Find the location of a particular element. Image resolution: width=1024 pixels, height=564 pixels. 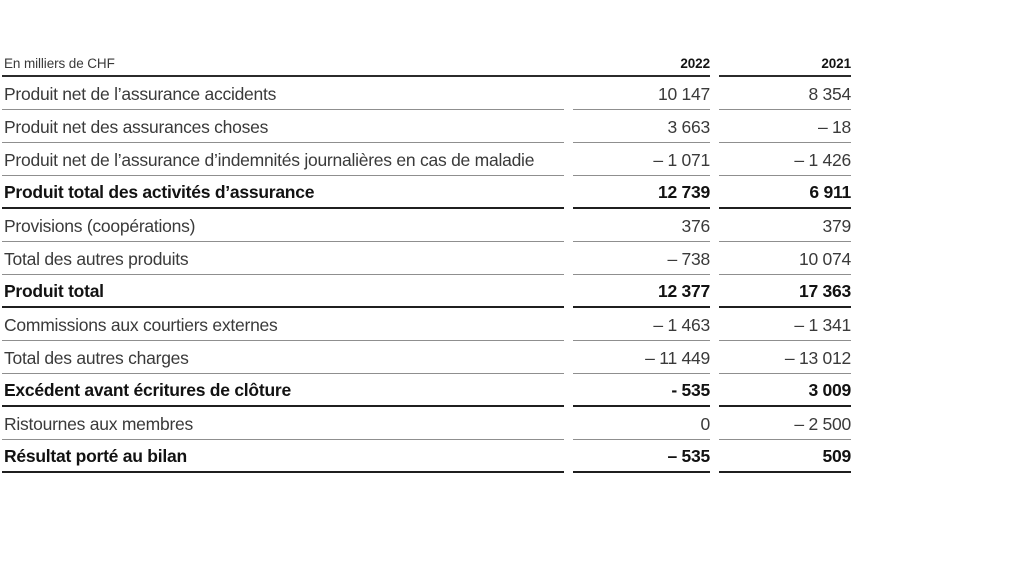

table-row: Résultat porté au bilan – 535 509 is located at coordinates (426, 456).